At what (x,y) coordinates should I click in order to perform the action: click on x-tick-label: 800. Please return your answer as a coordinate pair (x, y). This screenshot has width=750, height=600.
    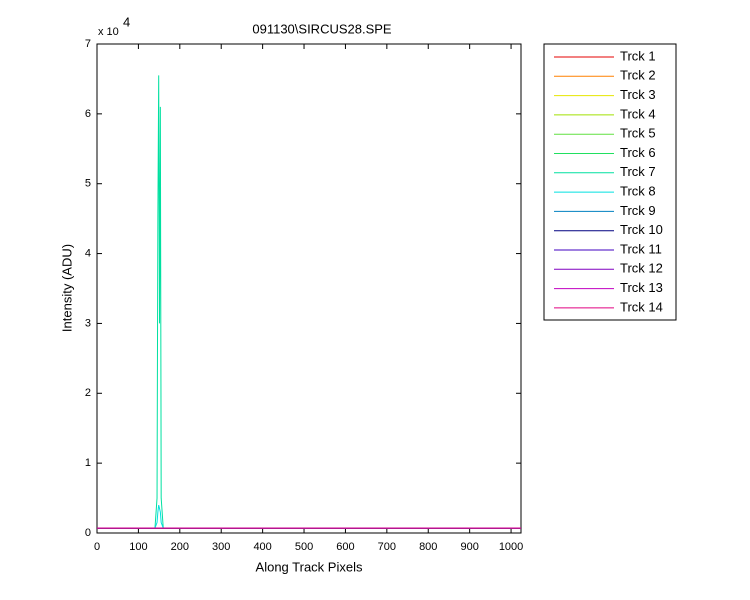
    Looking at the image, I should click on (428, 547).